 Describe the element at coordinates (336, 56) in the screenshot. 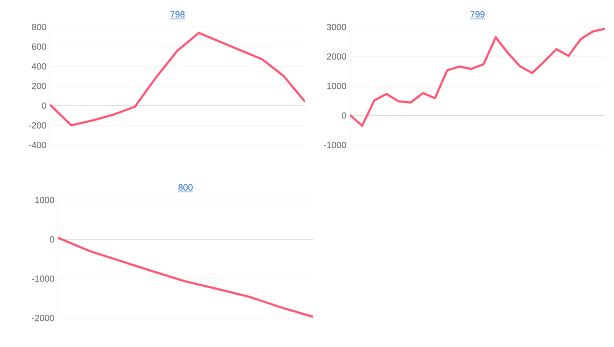

I see `y-tick-label: 2000` at that location.